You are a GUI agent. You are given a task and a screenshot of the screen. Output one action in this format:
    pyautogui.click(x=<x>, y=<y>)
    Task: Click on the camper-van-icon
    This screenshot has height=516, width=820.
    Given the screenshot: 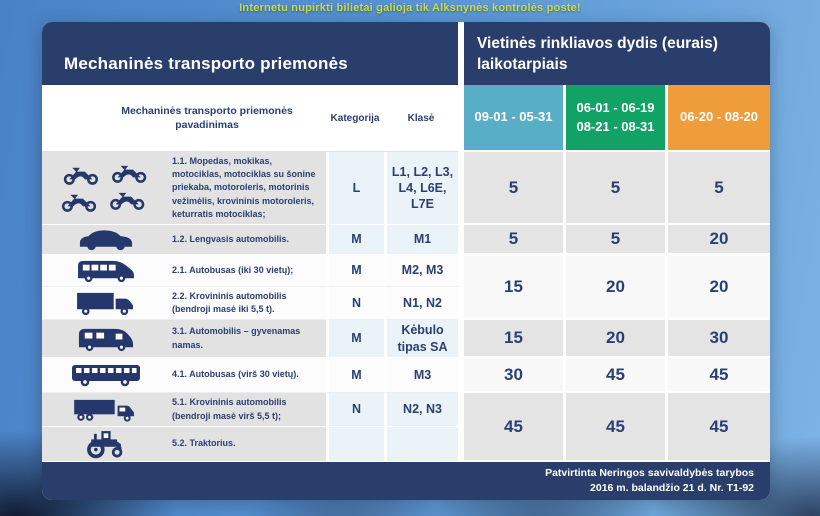 What is the action you would take?
    pyautogui.click(x=106, y=340)
    